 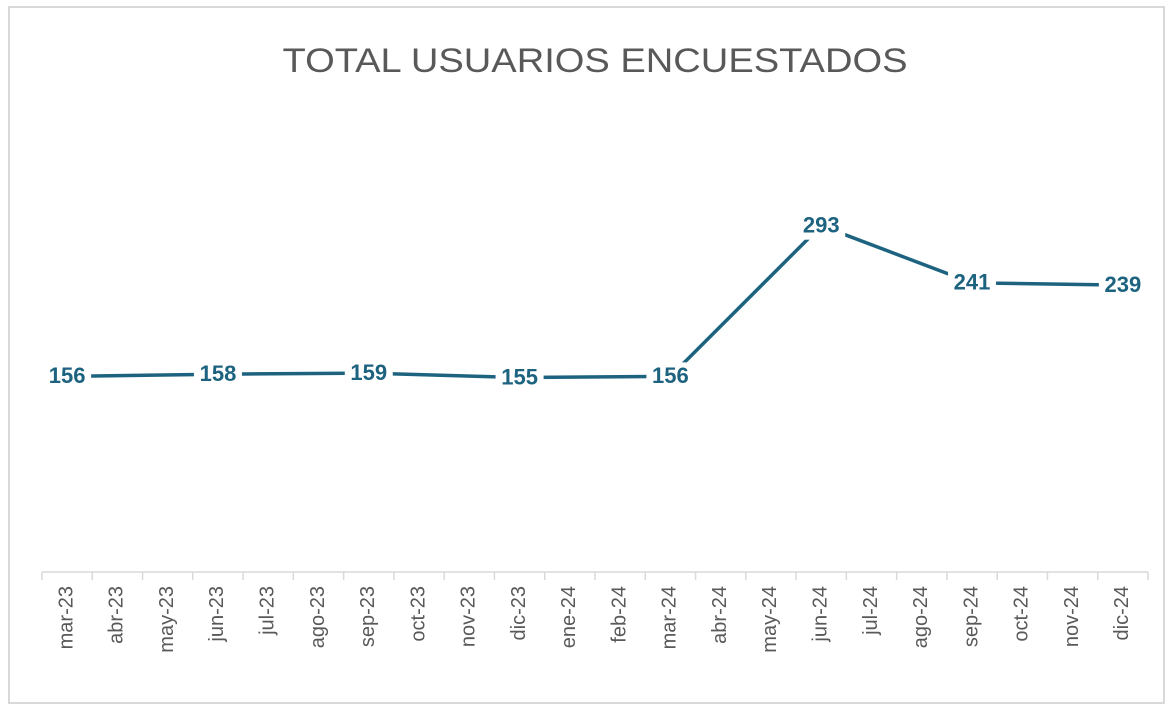 I want to click on data-label: 239, so click(x=1123, y=284).